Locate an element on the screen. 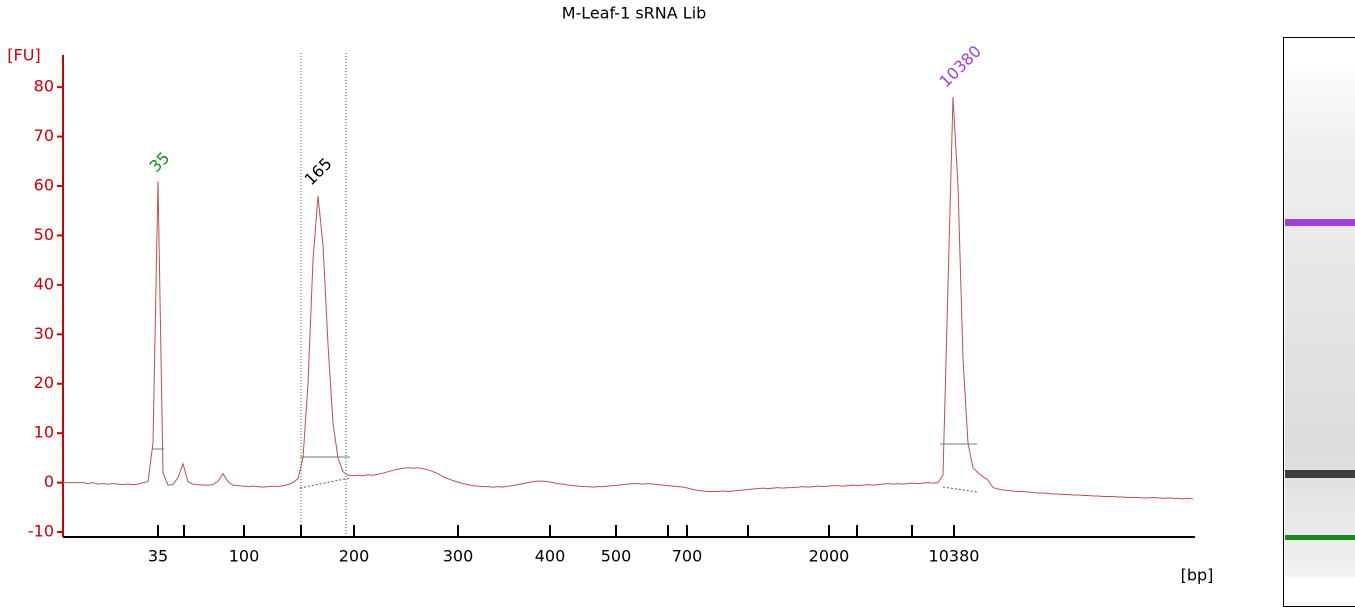 This screenshot has width=1355, height=607. gel-background is located at coordinates (1320, 318).